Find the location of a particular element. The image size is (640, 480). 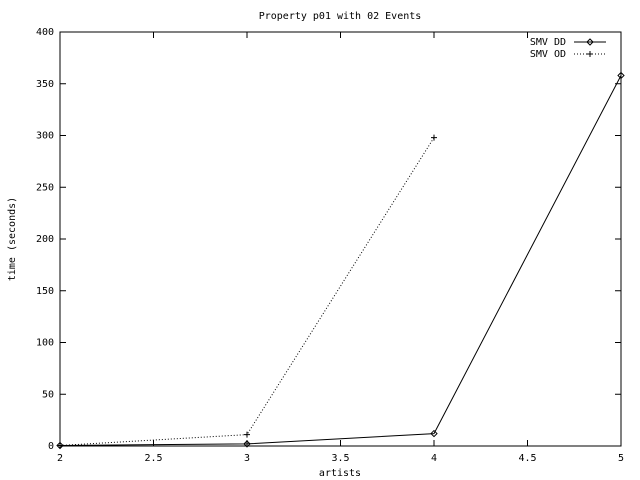

y-tick-label: 200 is located at coordinates (45, 239).